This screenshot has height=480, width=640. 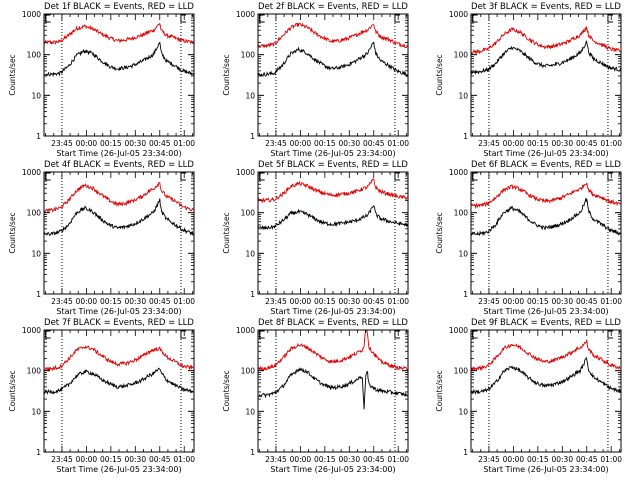 What do you see at coordinates (546, 323) in the screenshot?
I see `panel-title: Det 9f BLACK = Events, RED = LLD` at bounding box center [546, 323].